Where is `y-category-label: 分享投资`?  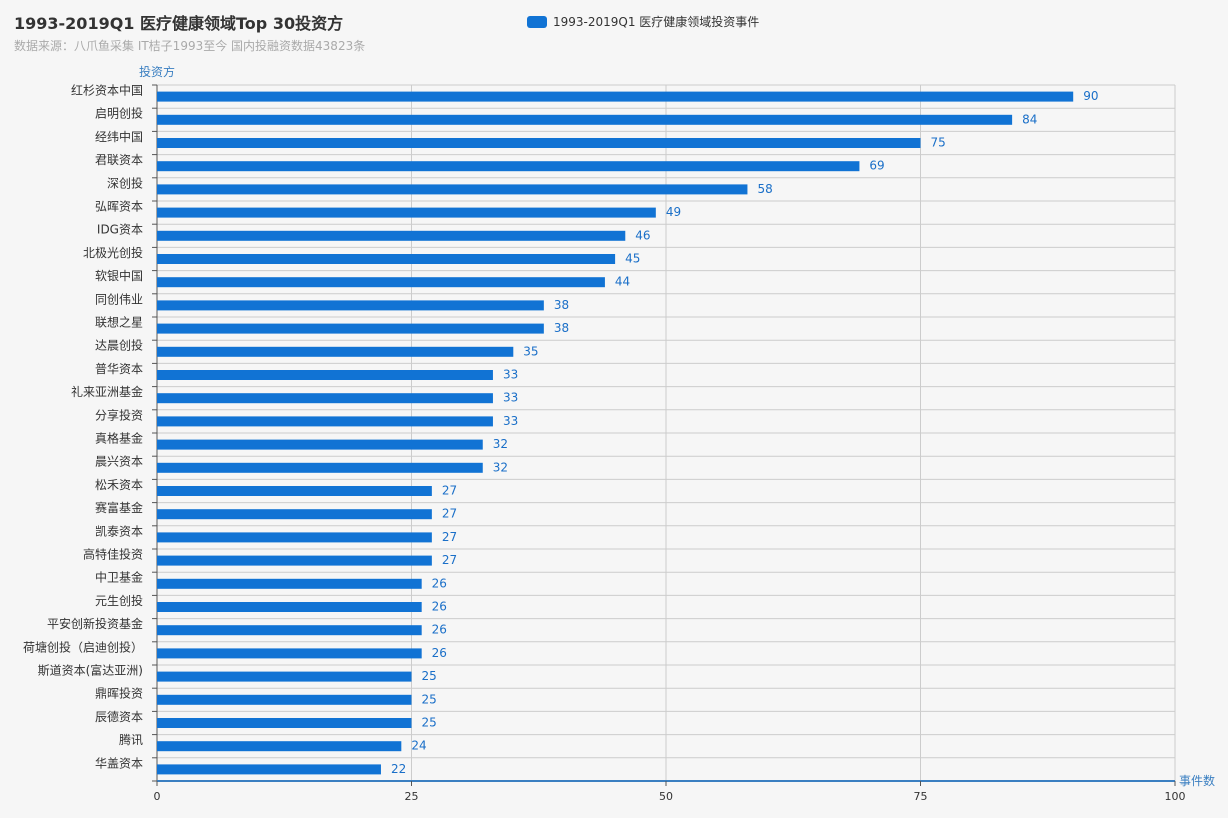 y-category-label: 分享投资 is located at coordinates (119, 414).